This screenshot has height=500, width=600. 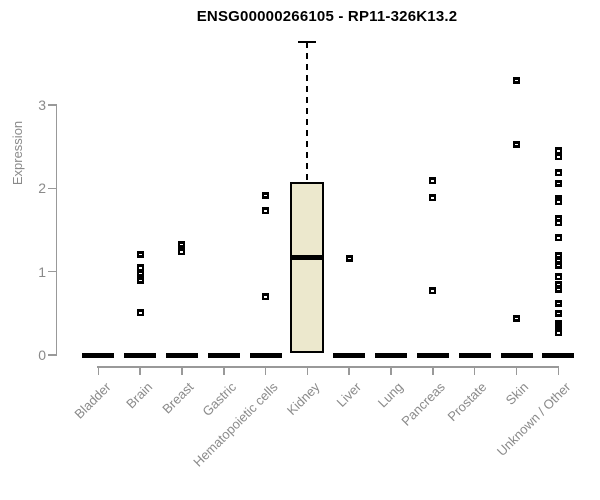 What do you see at coordinates (307, 111) in the screenshot?
I see `upper-whisker` at bounding box center [307, 111].